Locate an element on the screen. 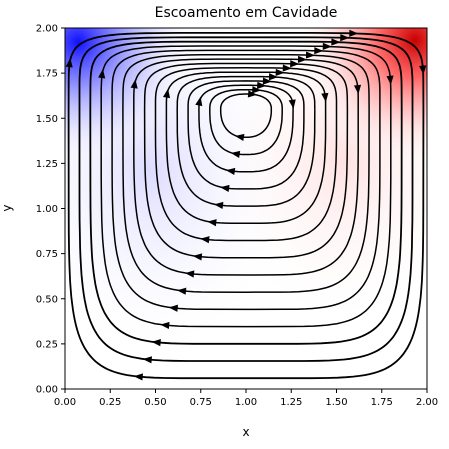 This screenshot has height=449, width=449. x-tick-label: 1.25 is located at coordinates (291, 402).